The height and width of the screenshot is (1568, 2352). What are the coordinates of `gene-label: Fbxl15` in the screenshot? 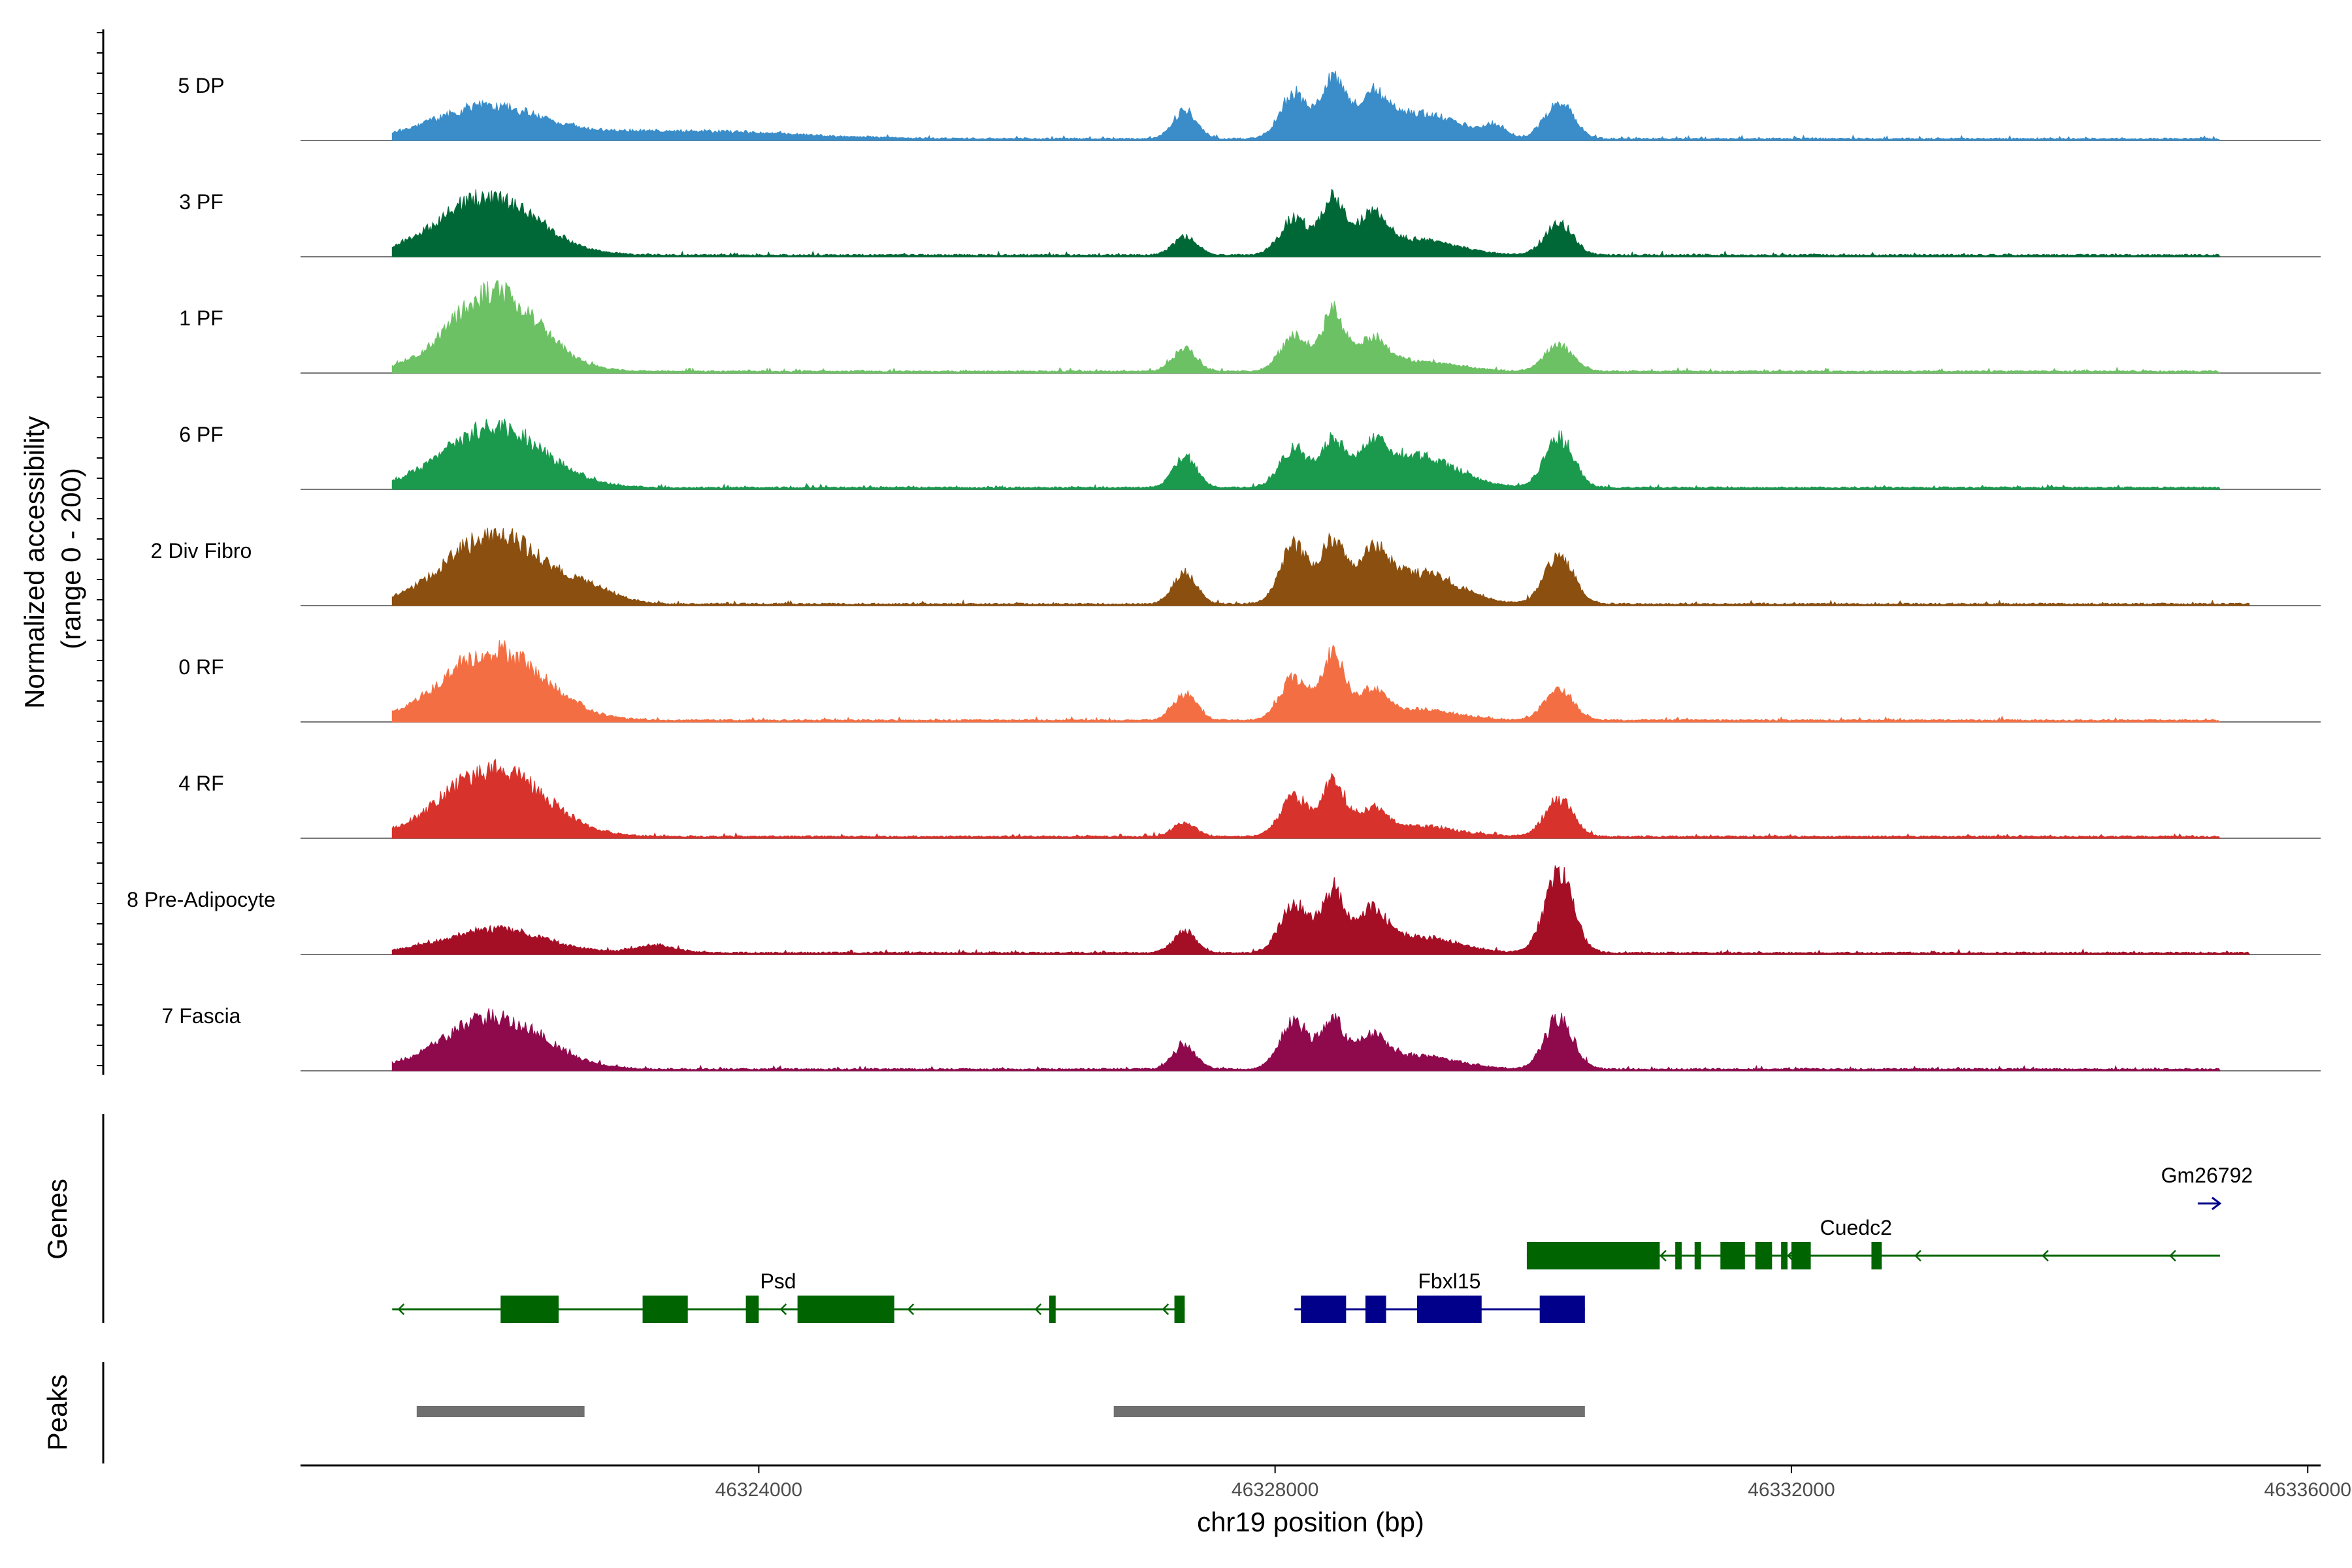 It's located at (1449, 1281).